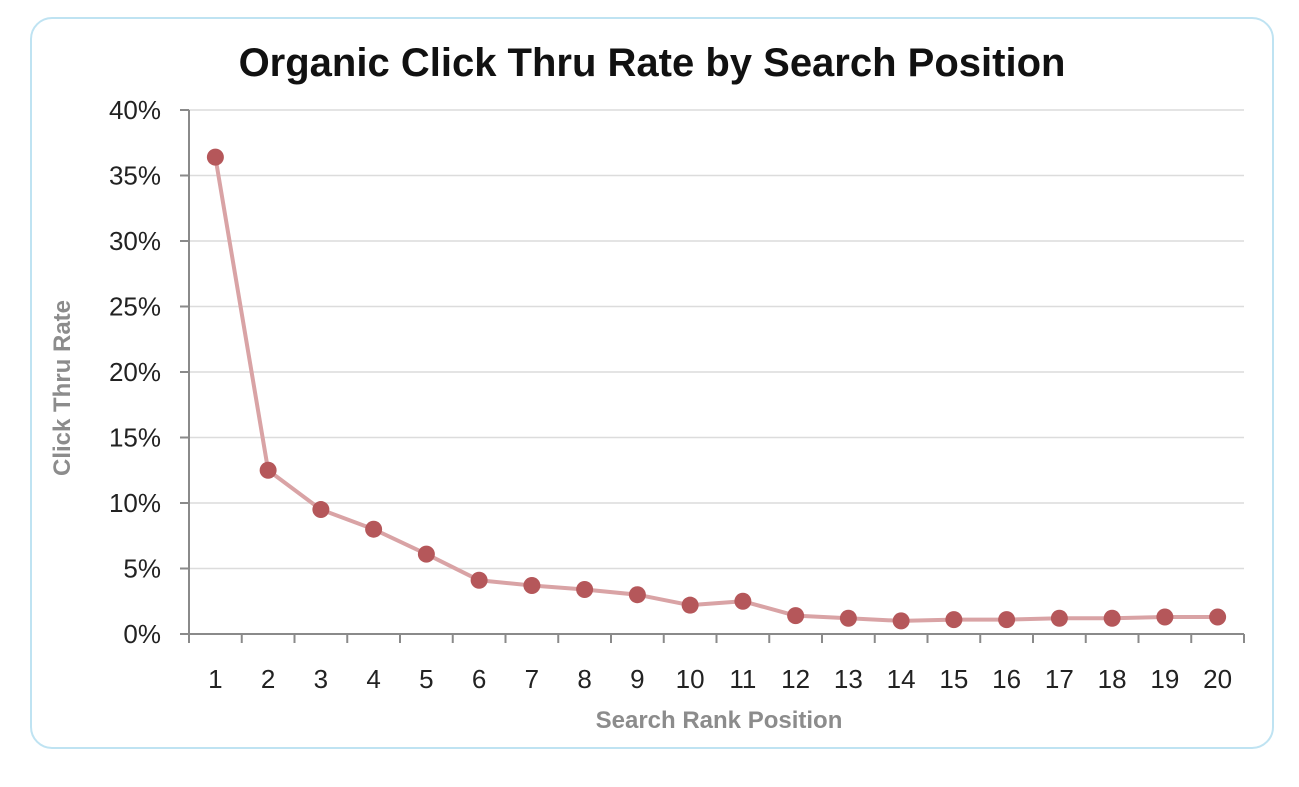 The height and width of the screenshot is (787, 1299). What do you see at coordinates (215, 679) in the screenshot?
I see `x-tick-label: 1` at bounding box center [215, 679].